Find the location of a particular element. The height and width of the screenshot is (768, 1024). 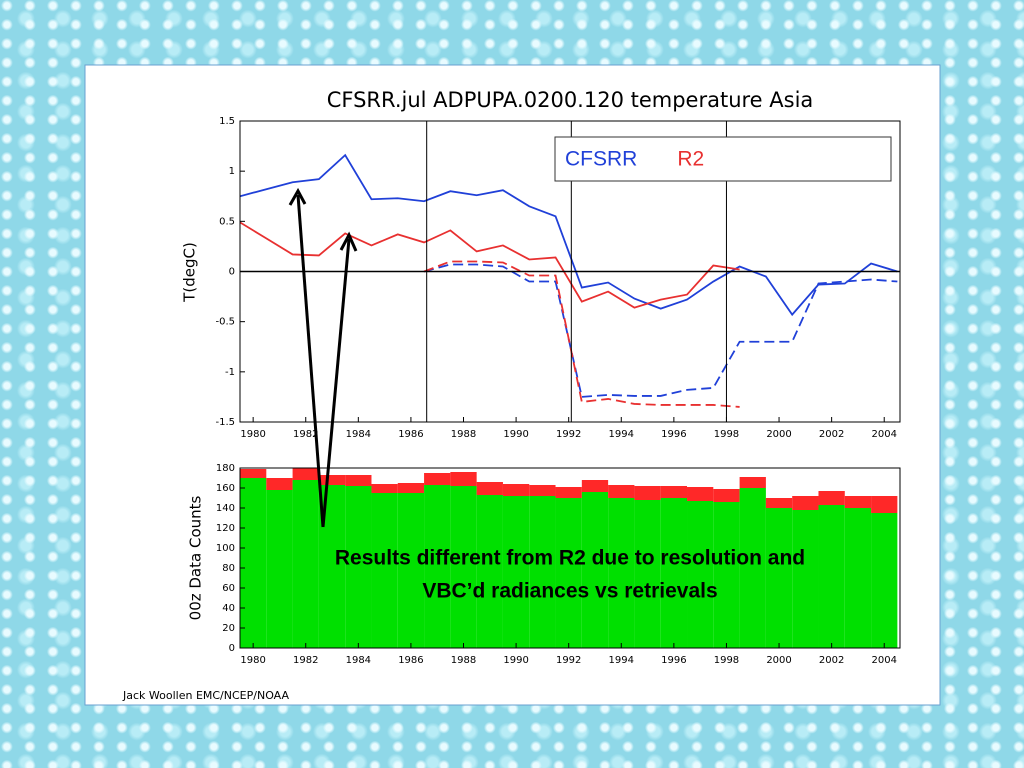

y-tick-label: 1.5 is located at coordinates (227, 121).